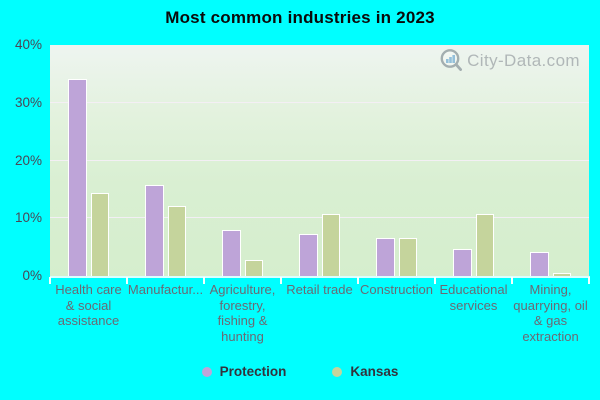 The image size is (600, 400). What do you see at coordinates (206, 371) in the screenshot?
I see `legend-swatch-protection` at bounding box center [206, 371].